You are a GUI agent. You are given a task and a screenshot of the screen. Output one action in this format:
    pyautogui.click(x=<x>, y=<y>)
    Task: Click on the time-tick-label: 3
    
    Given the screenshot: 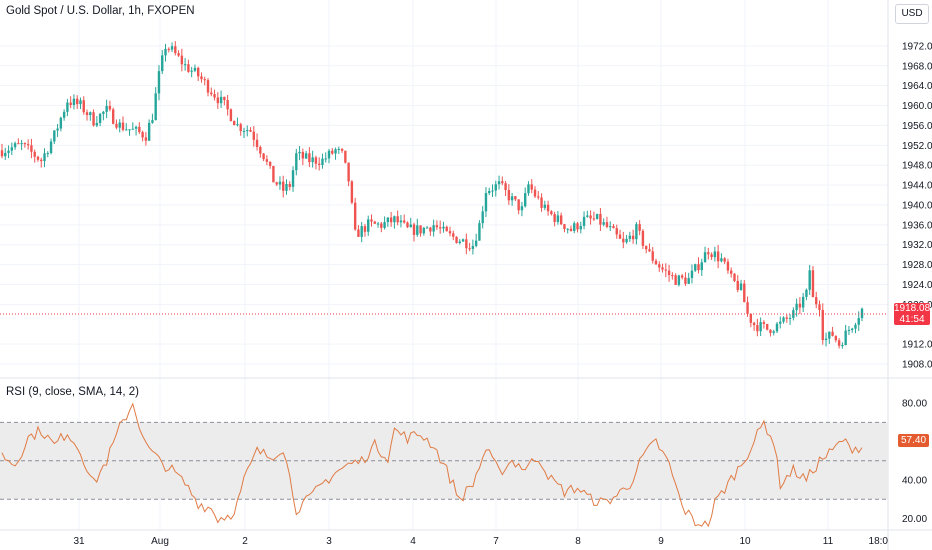 What is the action you would take?
    pyautogui.click(x=329, y=541)
    